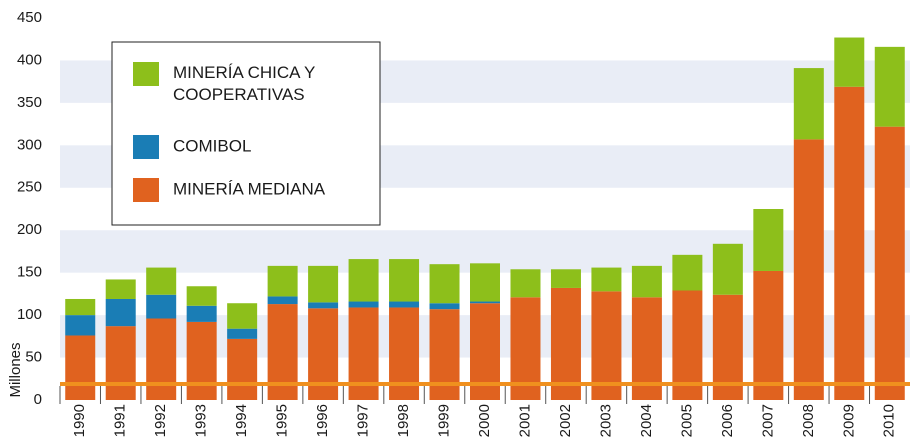 The height and width of the screenshot is (437, 913). I want to click on x-tick-label: 1994, so click(241, 420).